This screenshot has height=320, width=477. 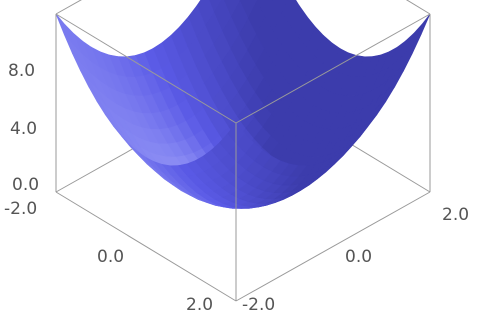 What do you see at coordinates (25, 185) in the screenshot?
I see `z-tick-label-0: 0.0` at bounding box center [25, 185].